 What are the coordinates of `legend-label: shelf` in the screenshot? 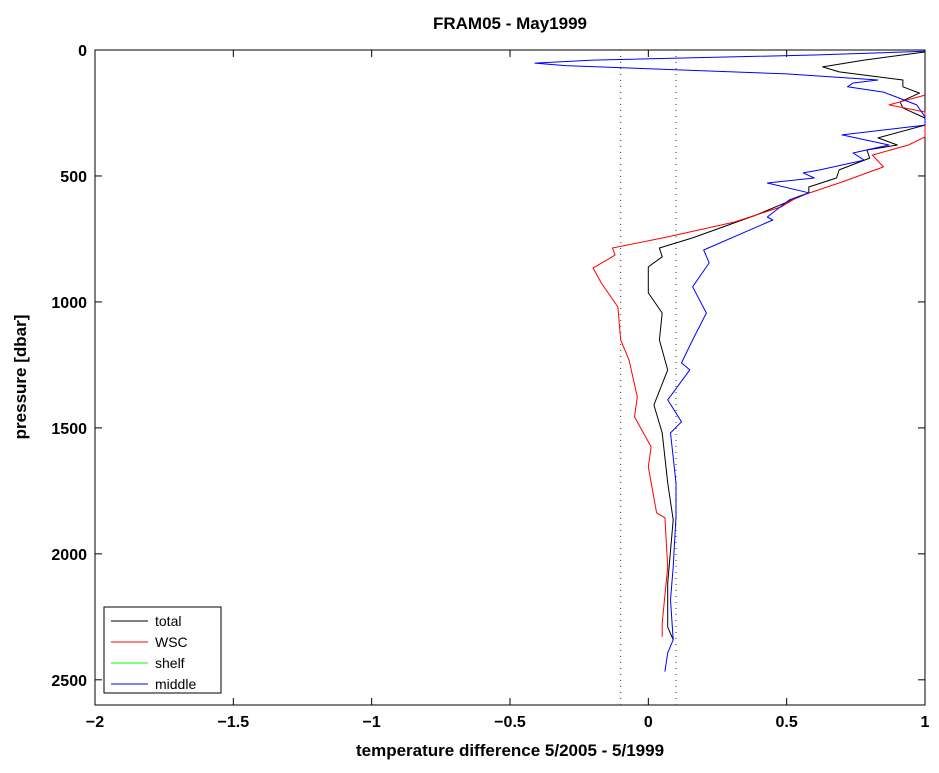 It's located at (170, 663).